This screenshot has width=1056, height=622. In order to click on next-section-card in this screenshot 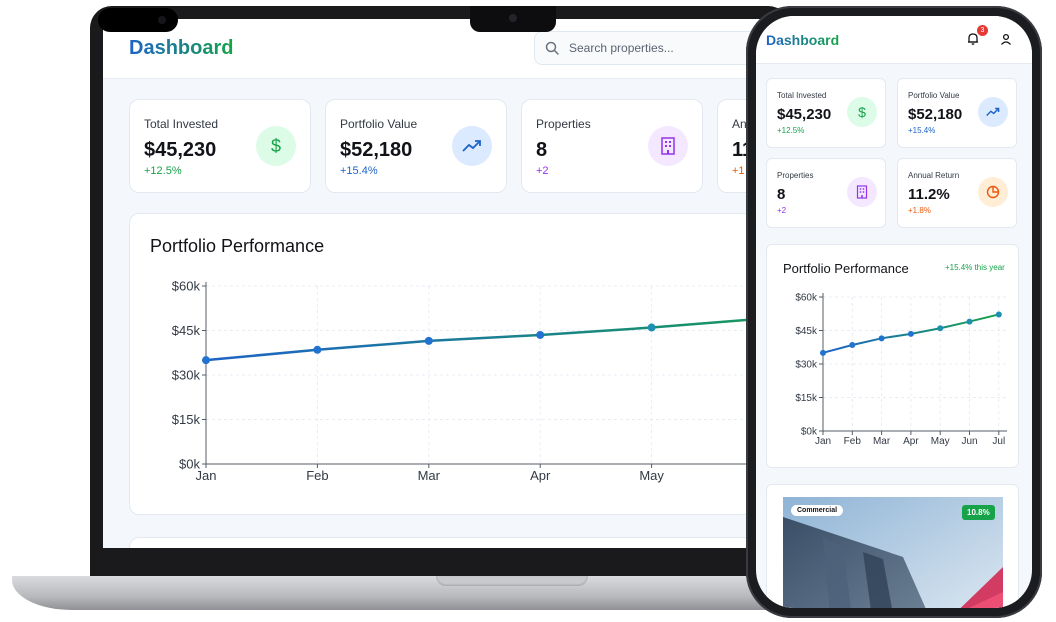, I will do `click(456, 543)`.